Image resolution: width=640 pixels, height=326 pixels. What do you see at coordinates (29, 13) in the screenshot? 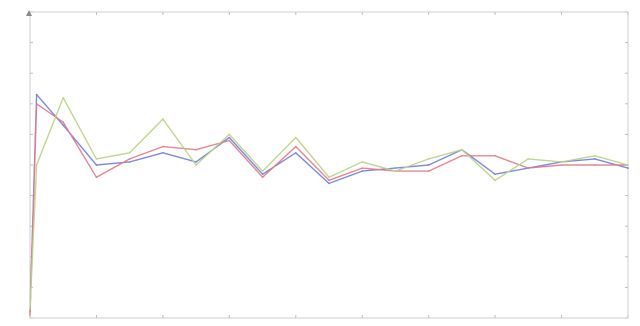
I see `y-axis-arrow` at bounding box center [29, 13].